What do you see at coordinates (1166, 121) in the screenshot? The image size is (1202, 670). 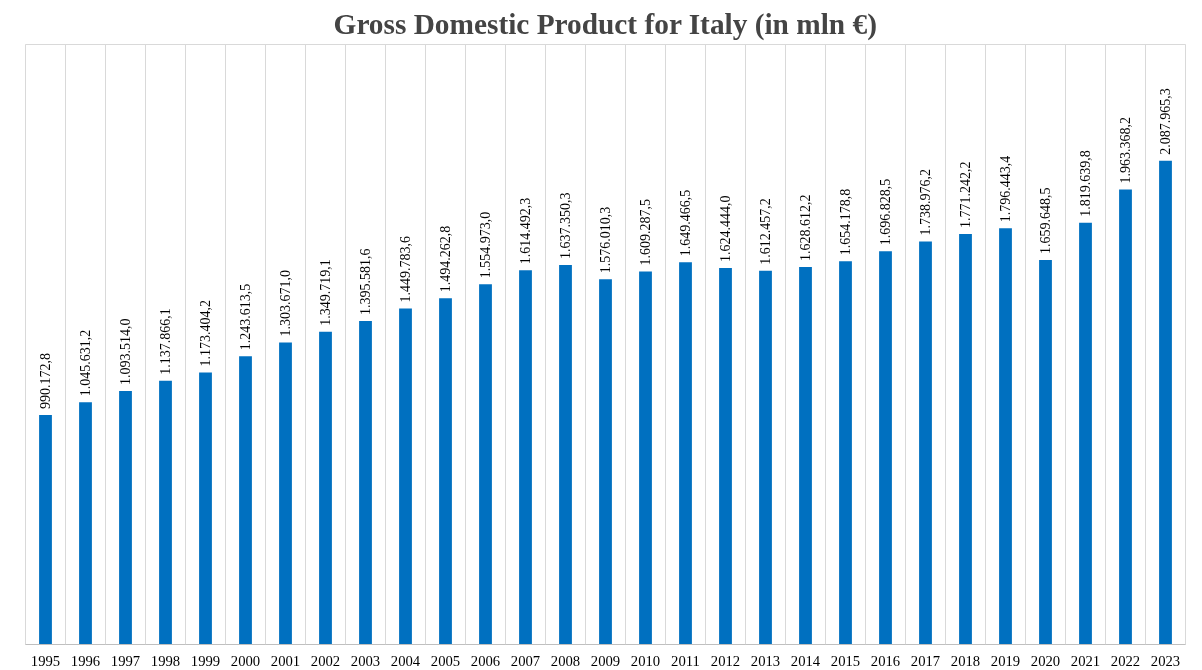 I see `data-label: 2.087.965,3` at bounding box center [1166, 121].